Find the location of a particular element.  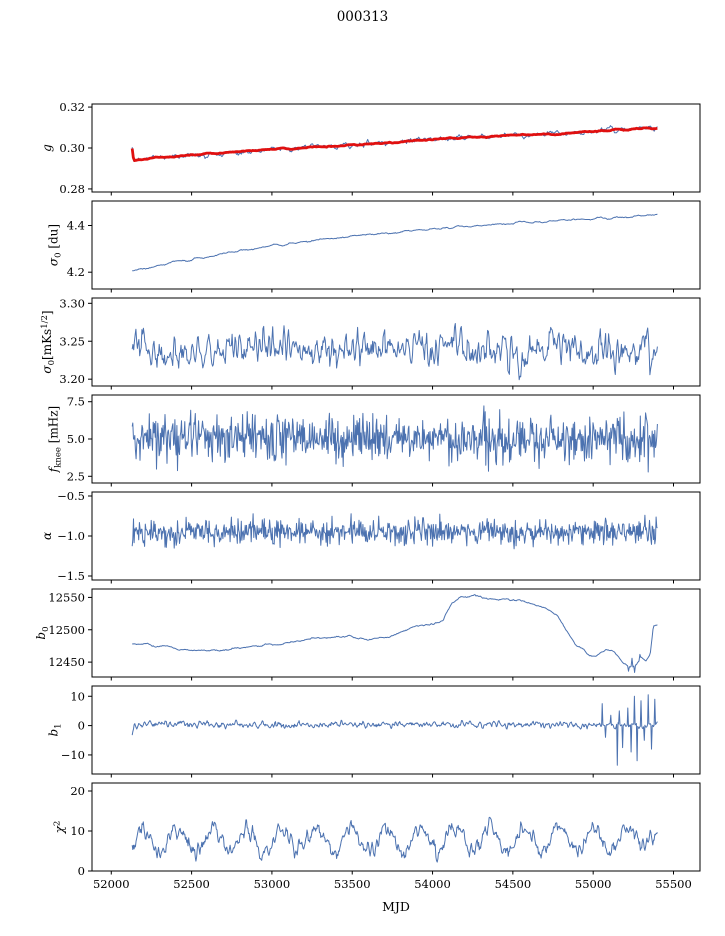

y-tick-label: 0.28 is located at coordinates (72, 189).